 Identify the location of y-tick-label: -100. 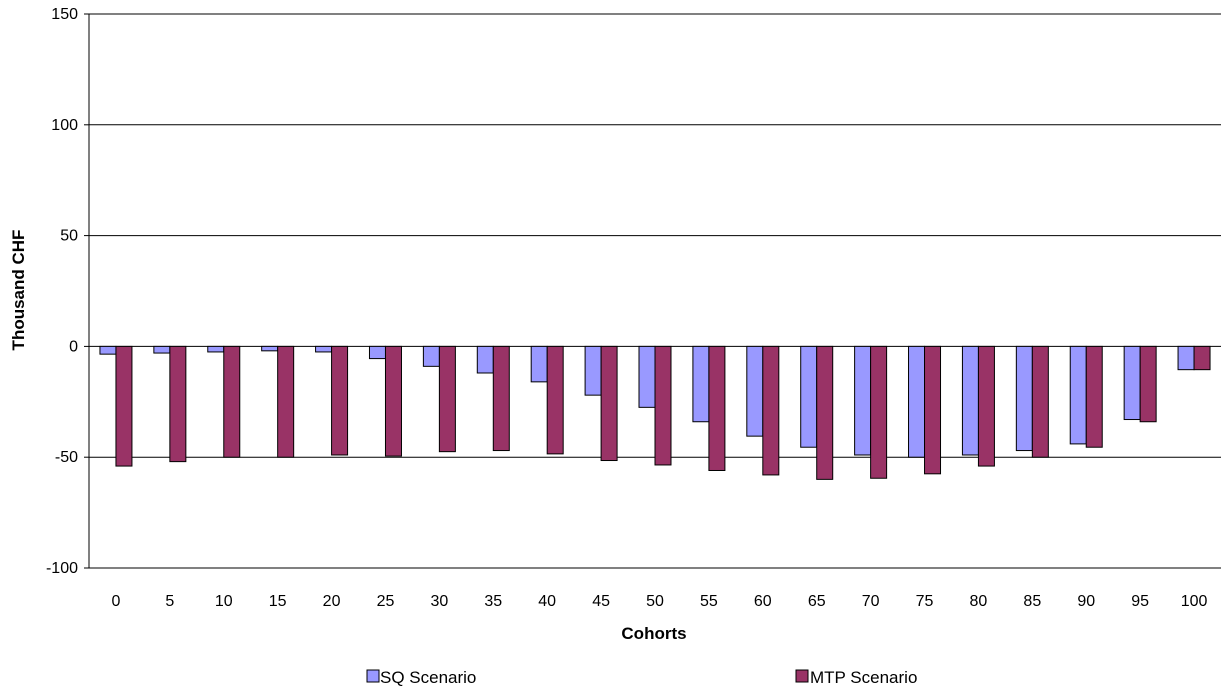
(62, 568).